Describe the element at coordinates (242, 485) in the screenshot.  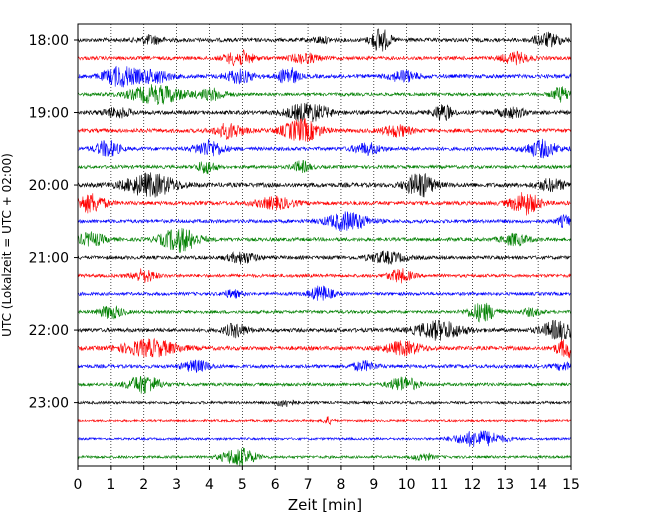
I see `x-tick-label: 5` at that location.